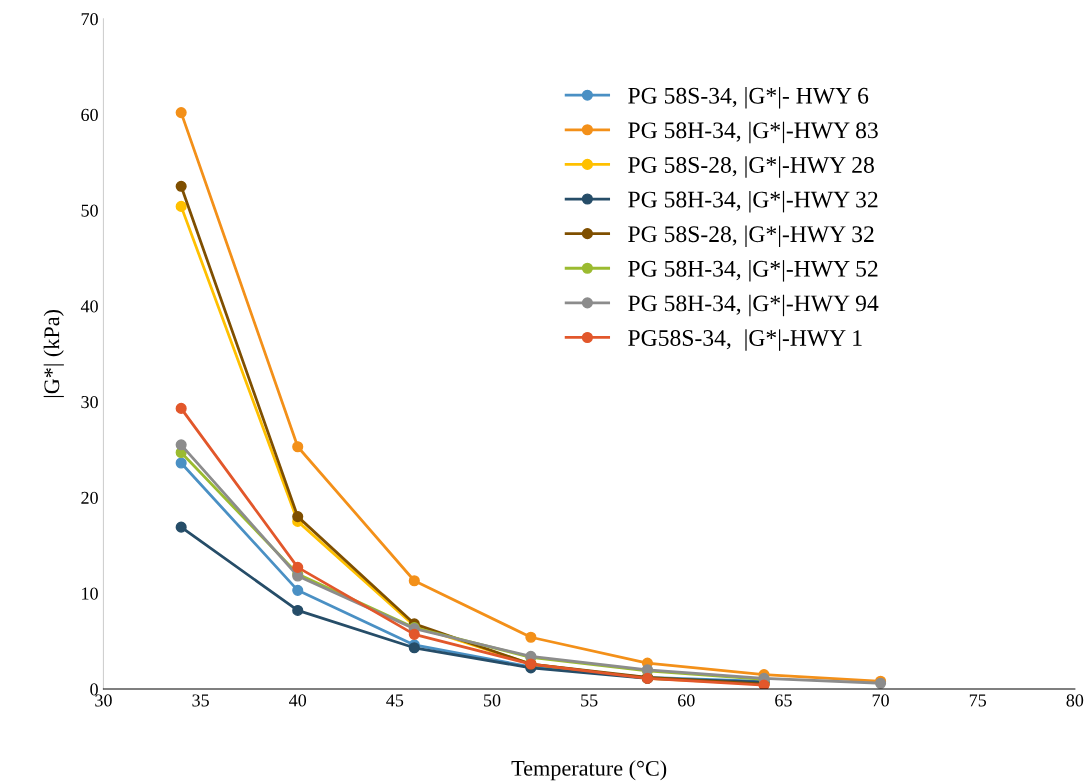 The width and height of the screenshot is (1089, 782). Describe the element at coordinates (94, 689) in the screenshot. I see `y-tick-label: 0` at that location.